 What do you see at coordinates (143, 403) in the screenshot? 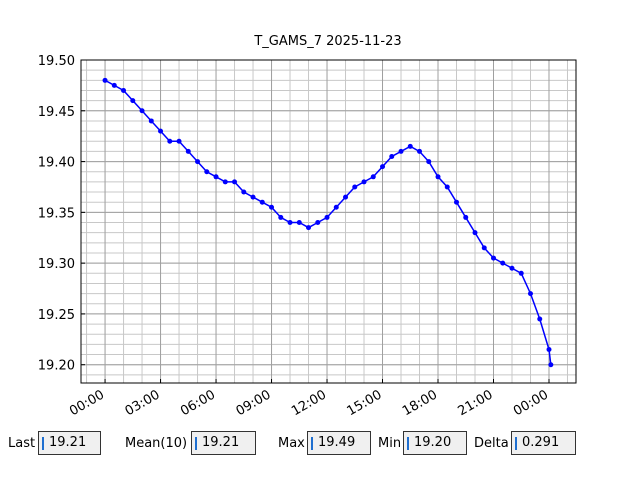
I see `x-tick-label: 03:00` at bounding box center [143, 403].